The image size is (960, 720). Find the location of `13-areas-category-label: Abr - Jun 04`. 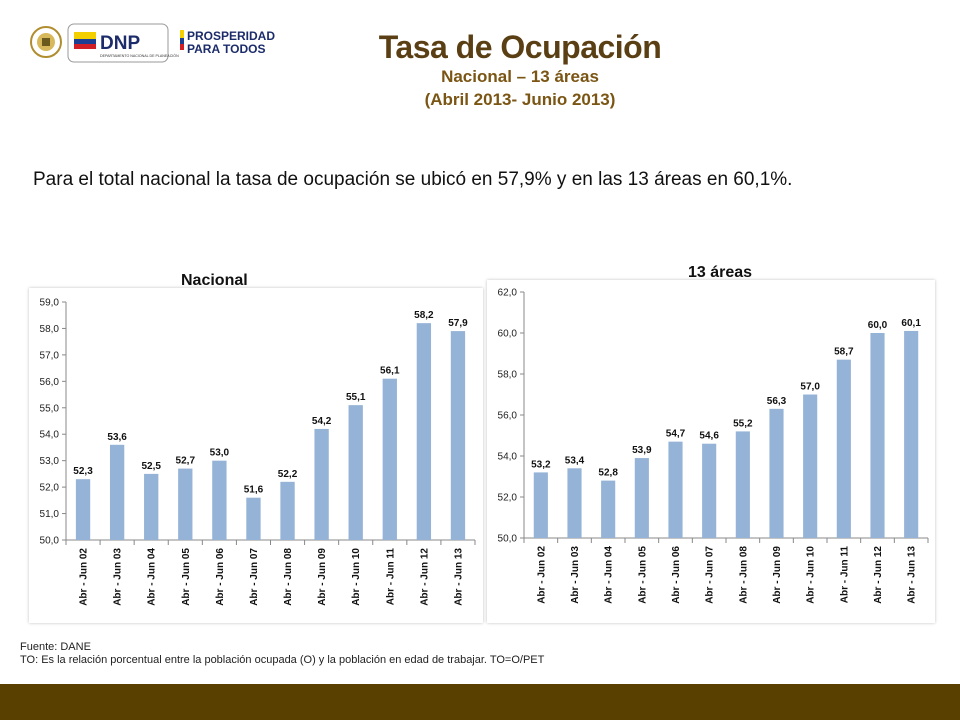

13-areas-category-label: Abr - Jun 04 is located at coordinates (609, 575).